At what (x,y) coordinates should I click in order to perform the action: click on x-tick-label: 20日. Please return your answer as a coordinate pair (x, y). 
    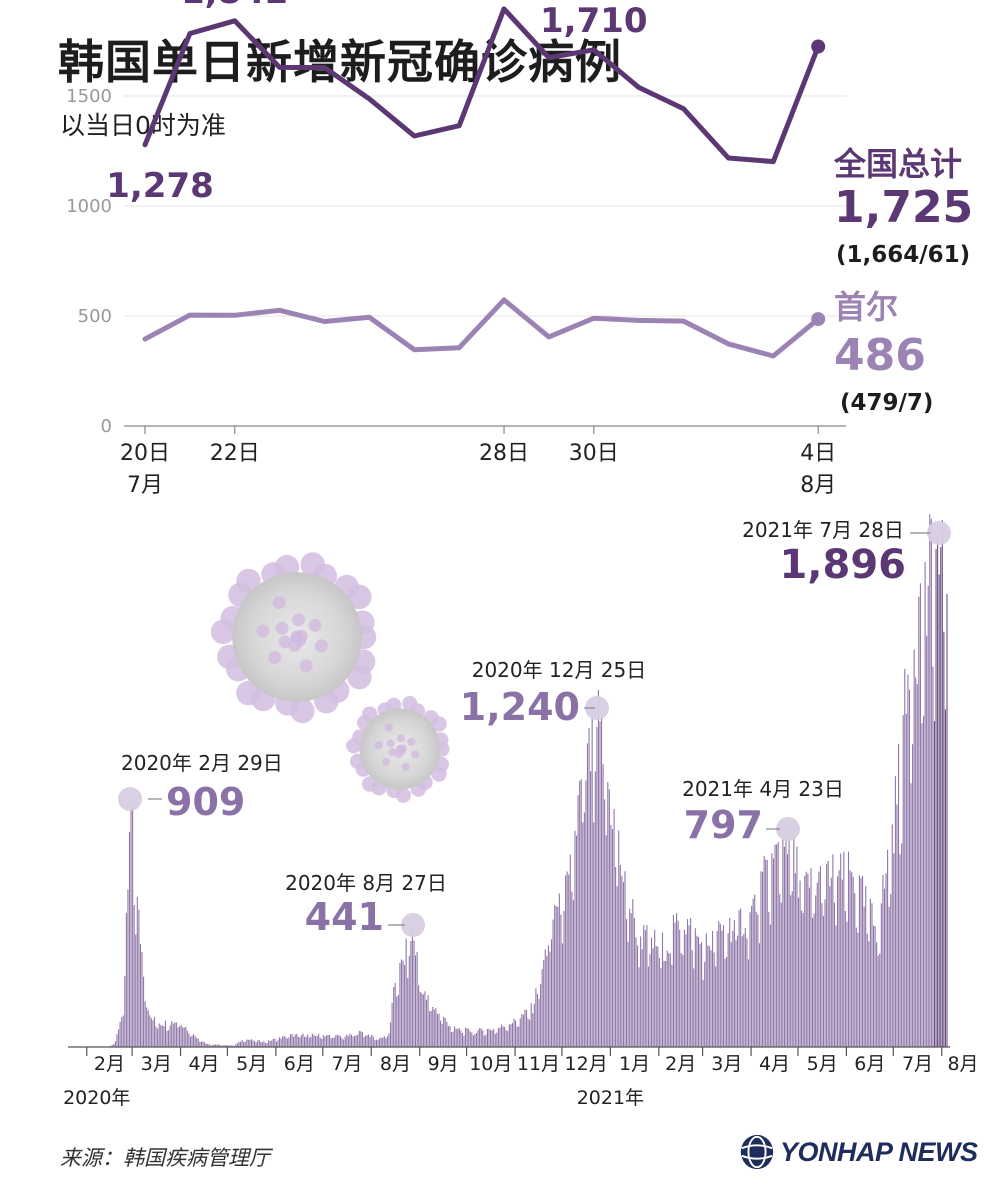
    Looking at the image, I should click on (145, 453).